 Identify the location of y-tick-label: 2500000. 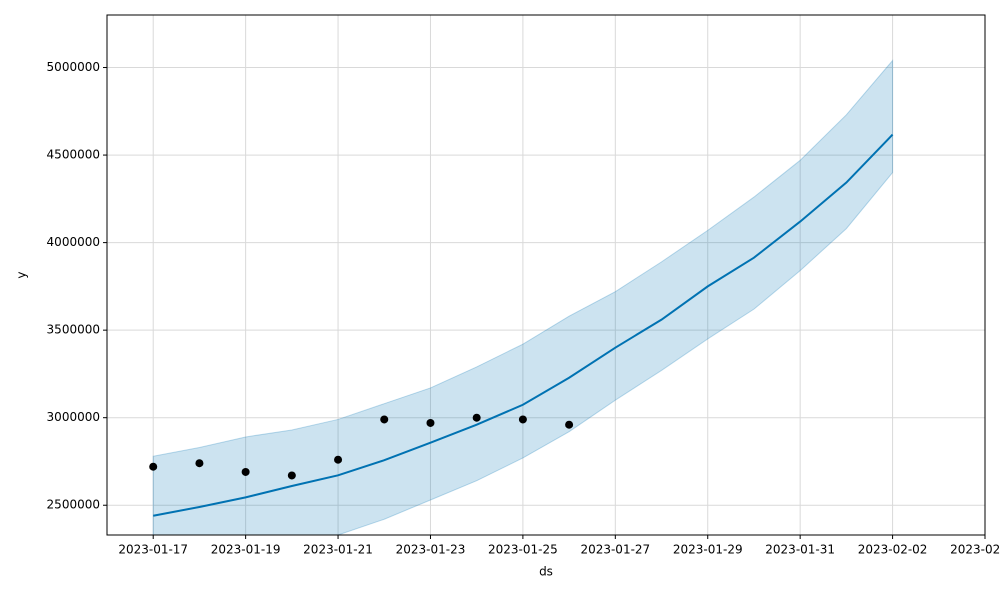
(73, 505).